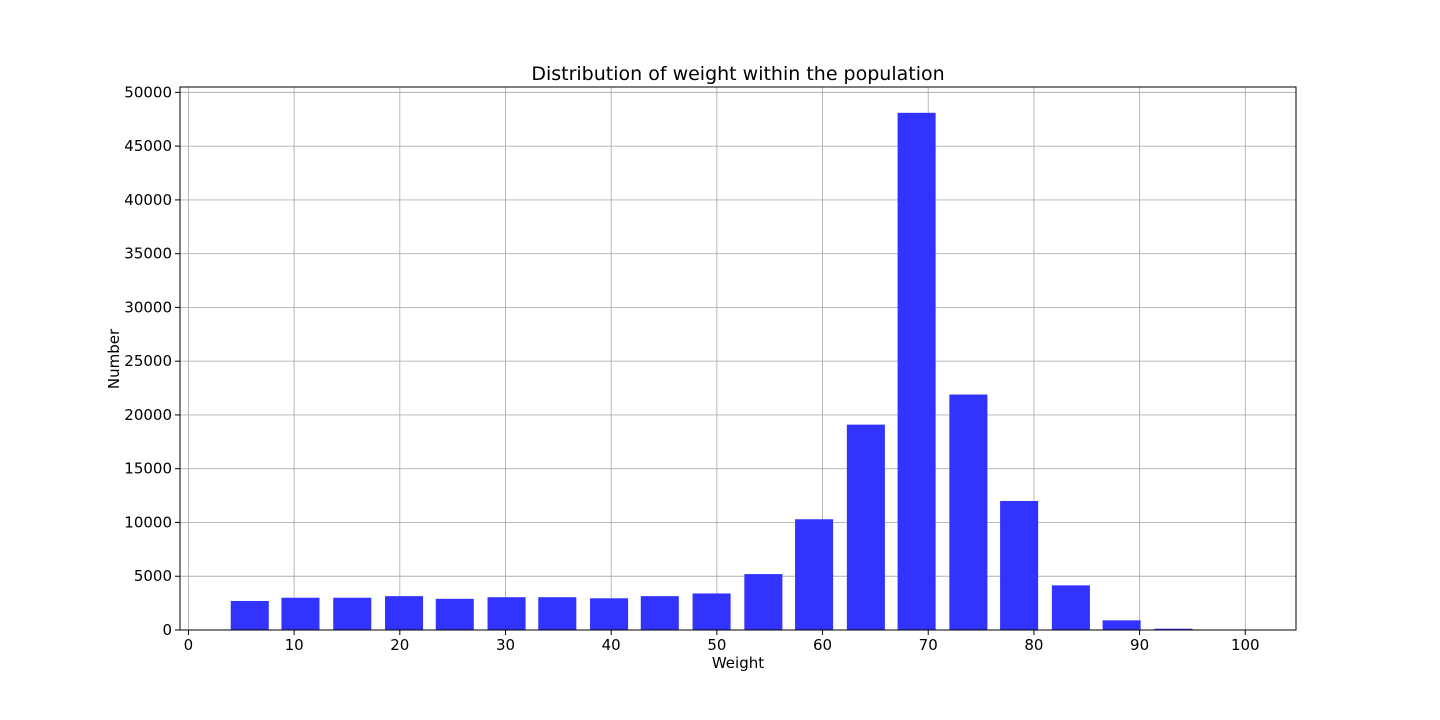 This screenshot has width=1440, height=720. Describe the element at coordinates (153, 576) in the screenshot. I see `y-tick-label: 5000` at that location.